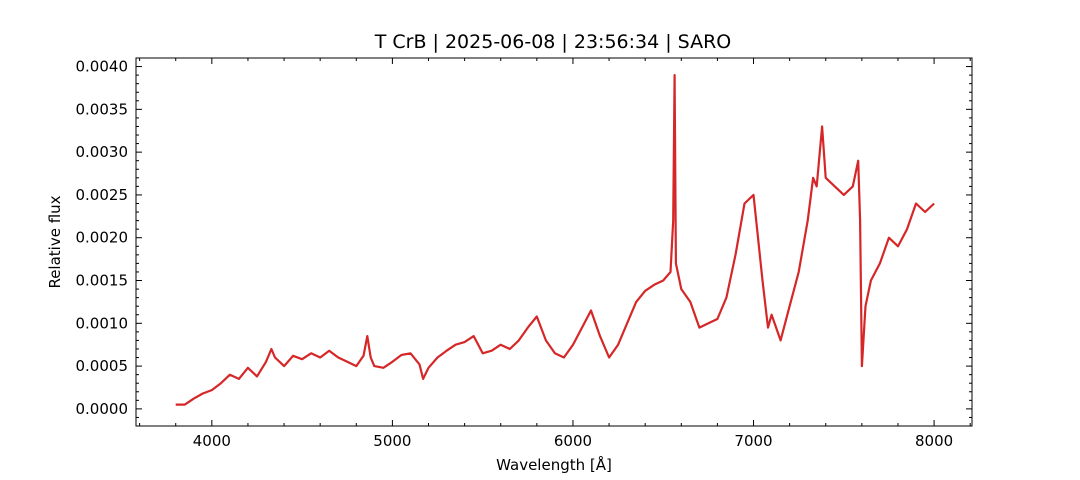  What do you see at coordinates (573, 441) in the screenshot?
I see `x-tick-label: 6000` at bounding box center [573, 441].